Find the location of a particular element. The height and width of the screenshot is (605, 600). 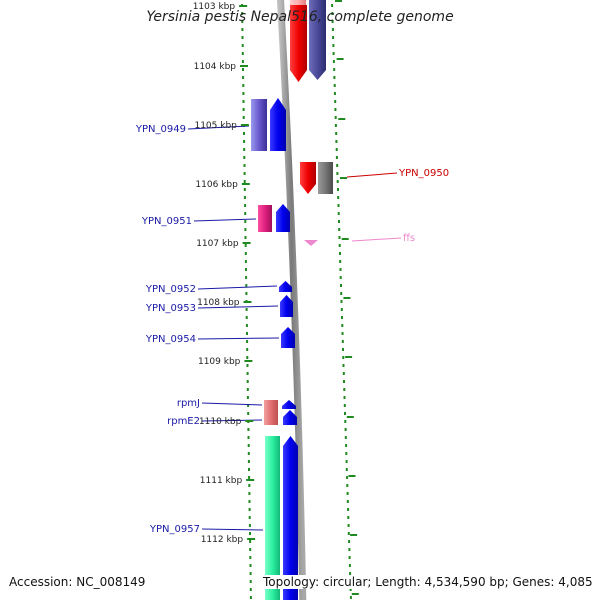

gene-label: YPN_0952 is located at coordinates (170, 289).